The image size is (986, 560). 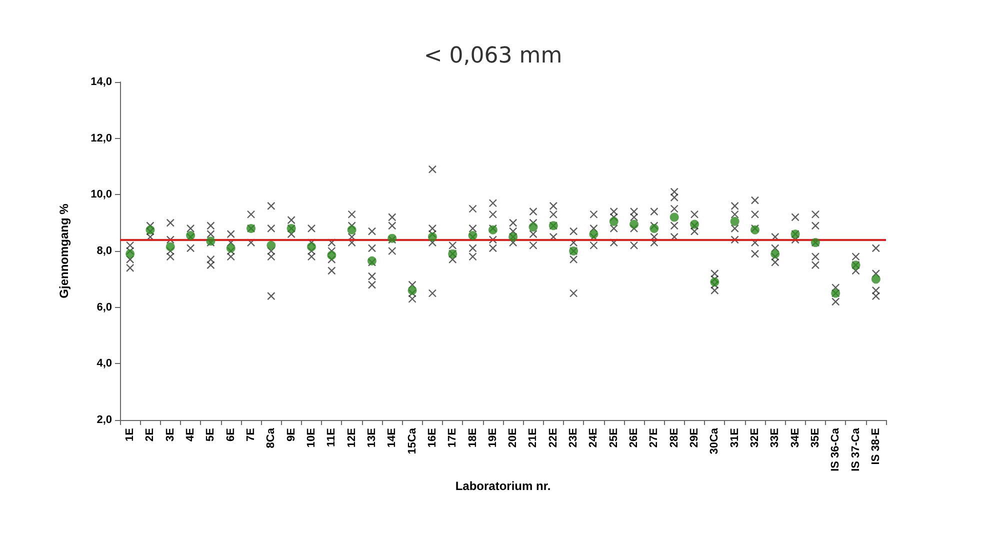 I want to click on x-tick-label: 10E, so click(x=312, y=438).